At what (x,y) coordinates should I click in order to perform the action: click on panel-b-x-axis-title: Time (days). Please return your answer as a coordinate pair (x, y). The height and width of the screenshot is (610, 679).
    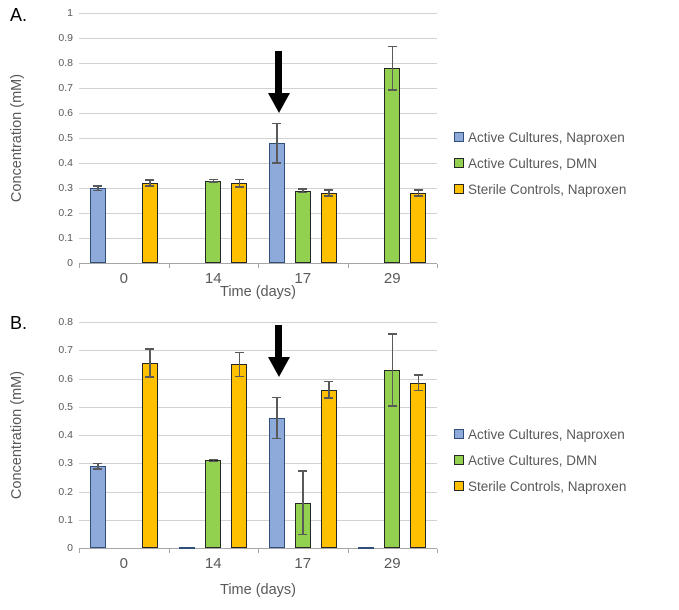
    Looking at the image, I should click on (258, 590).